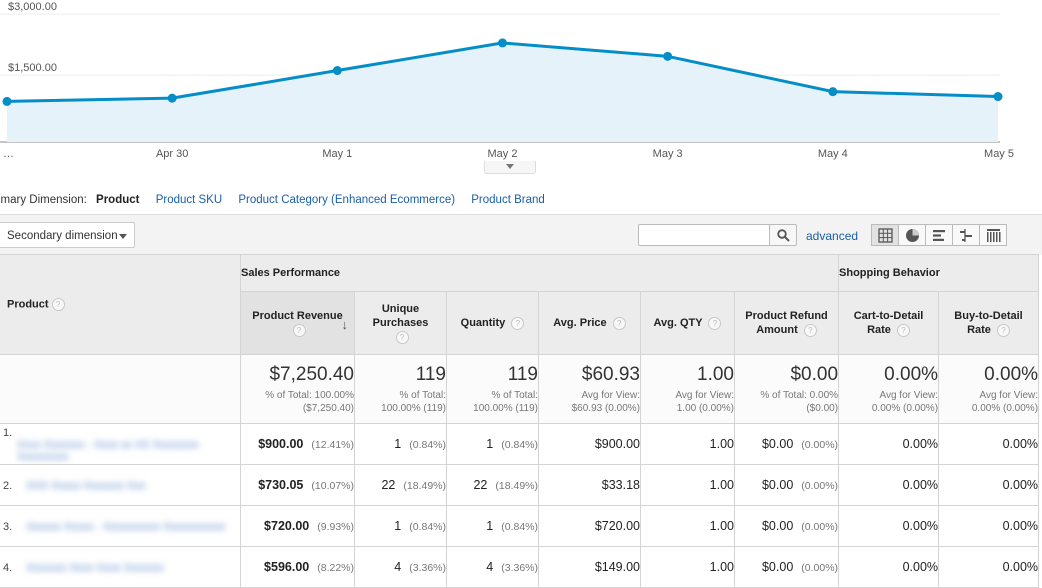 The image size is (1042, 588). Describe the element at coordinates (400, 444) in the screenshot. I see `unique-purchases-cell: 1 (0.84%)` at that location.